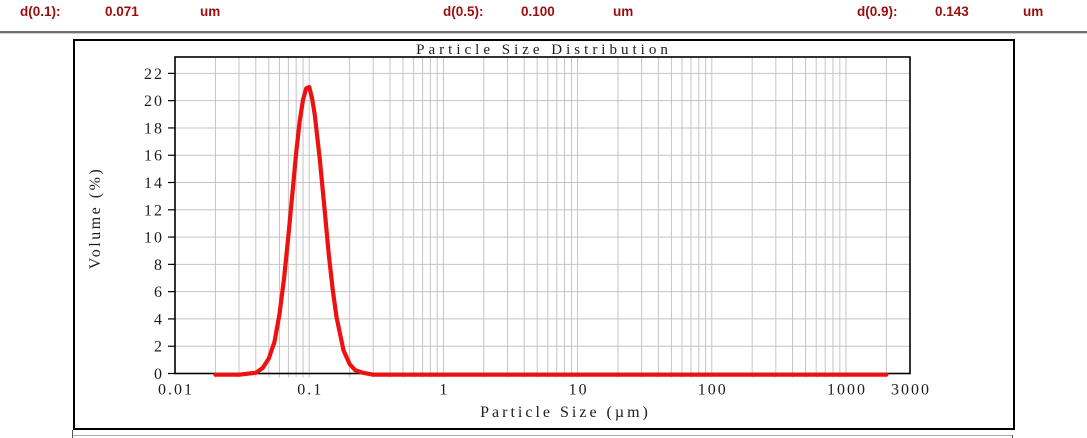 Image resolution: width=1087 pixels, height=438 pixels. I want to click on next-section-top-border, so click(543, 435).